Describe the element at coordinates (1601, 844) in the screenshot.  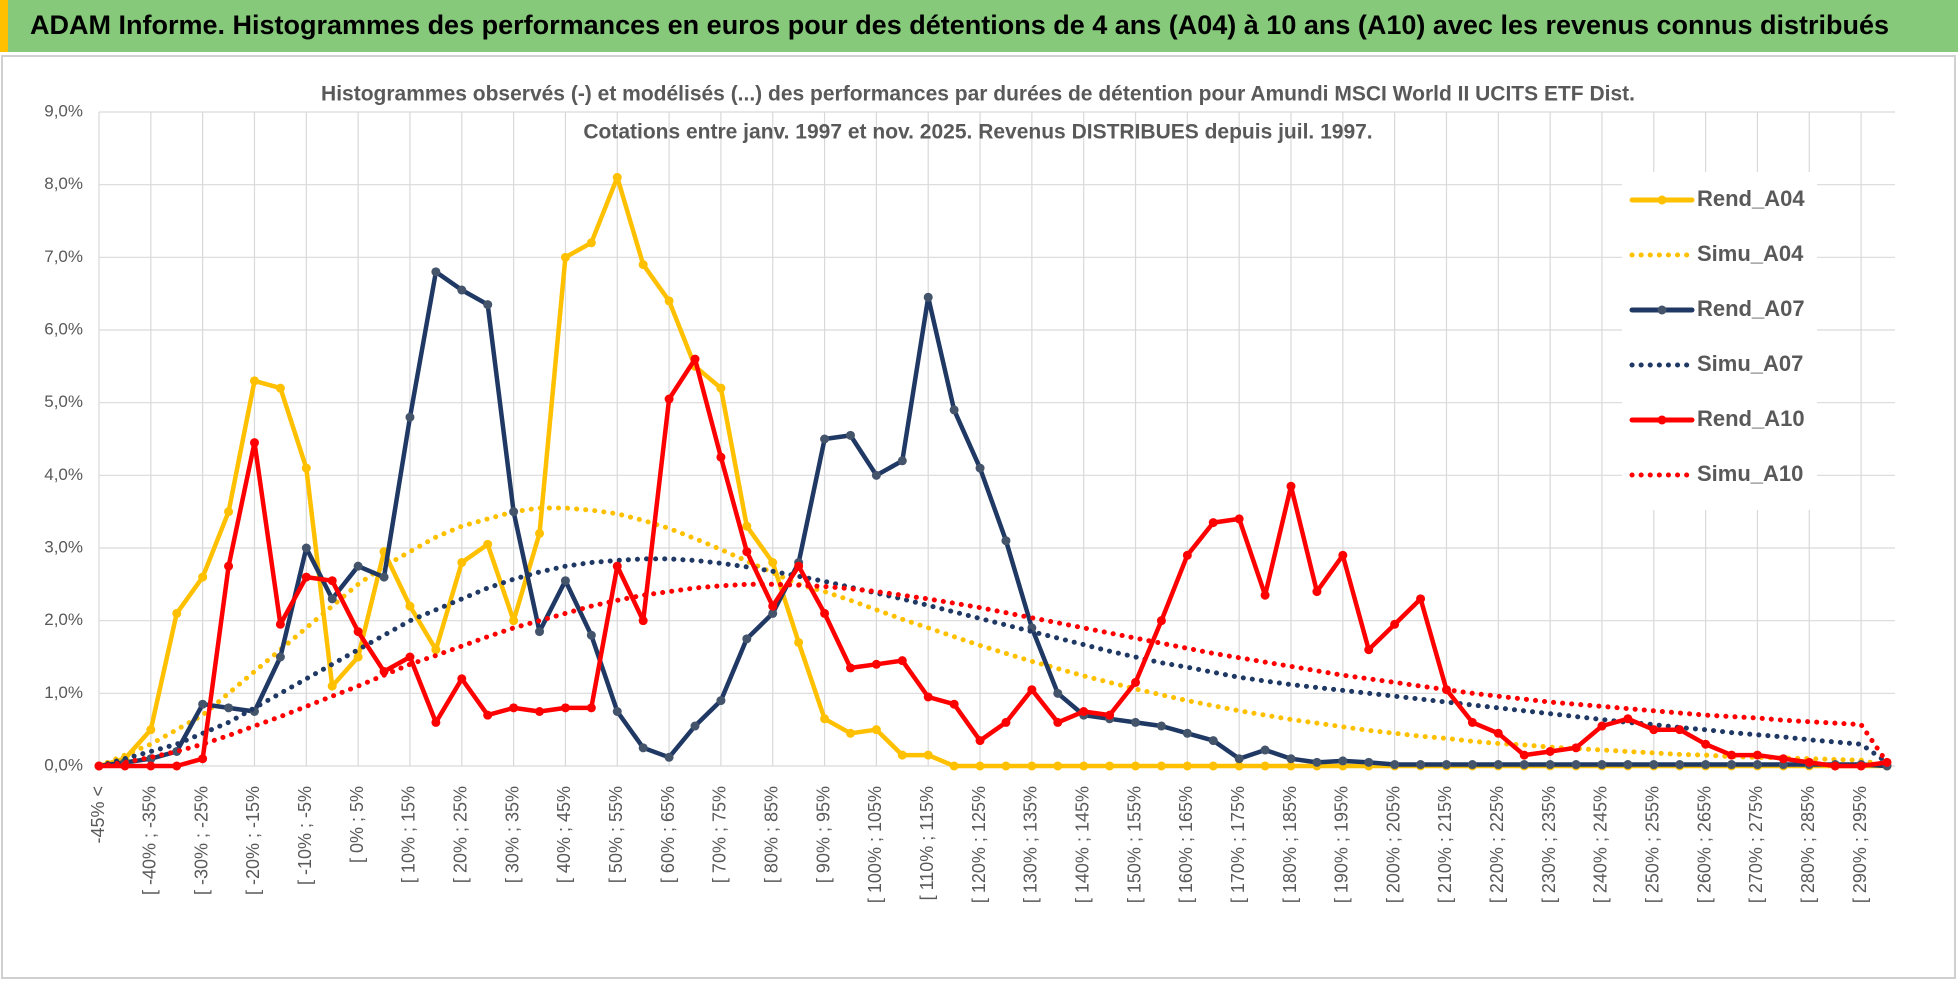
I see `x-tick-label: [ 240% ; 245%` at that location.